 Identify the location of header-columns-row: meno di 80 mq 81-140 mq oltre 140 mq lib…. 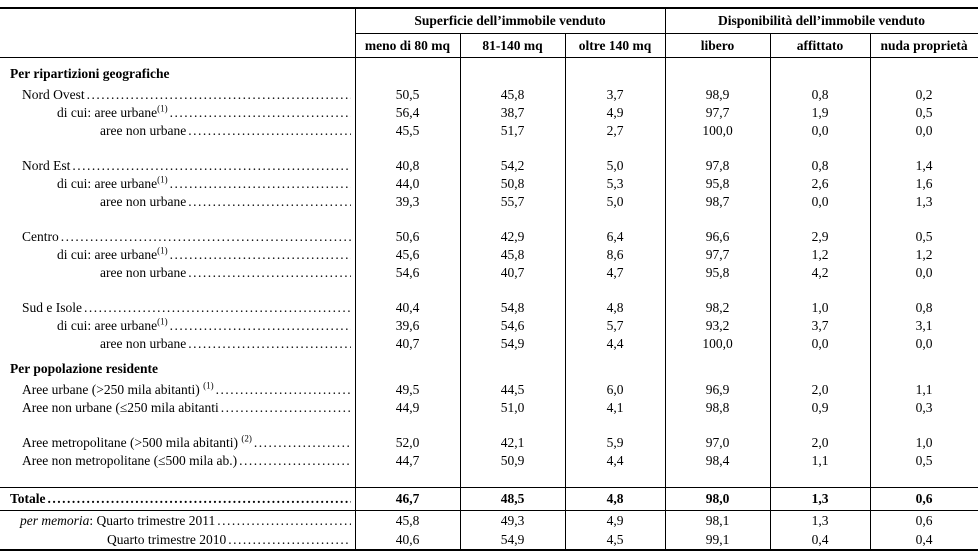
(489, 45).